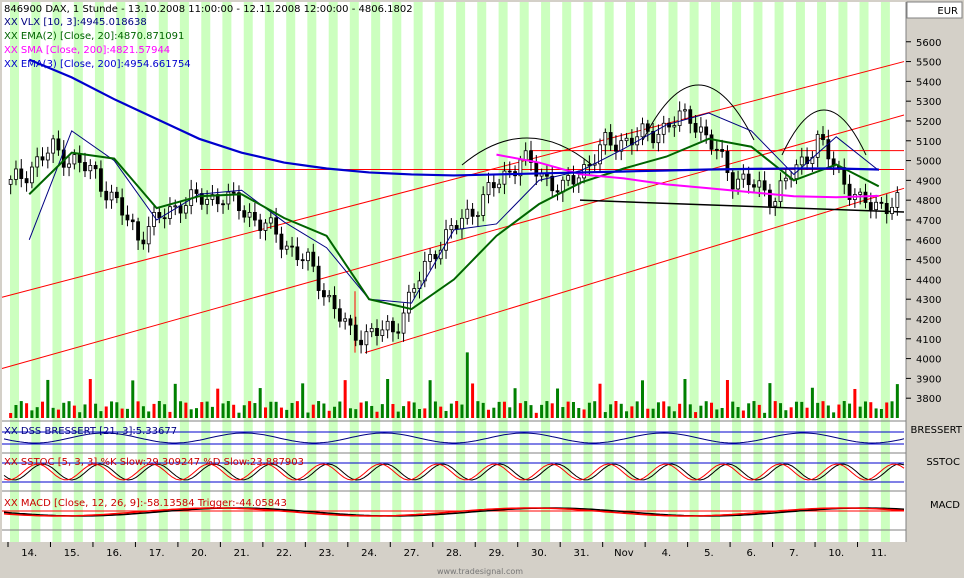 This screenshot has height=578, width=964. What do you see at coordinates (412, 553) in the screenshot?
I see `x-tick-label: 27.` at bounding box center [412, 553].